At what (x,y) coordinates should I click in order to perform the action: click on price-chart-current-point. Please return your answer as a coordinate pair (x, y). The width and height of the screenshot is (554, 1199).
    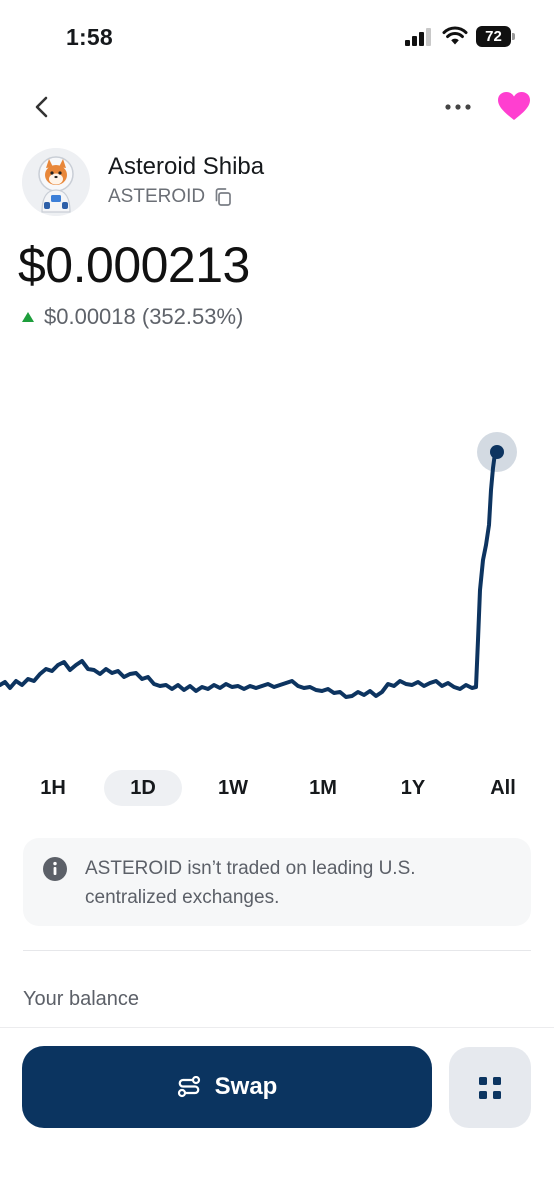
    Looking at the image, I should click on (497, 452).